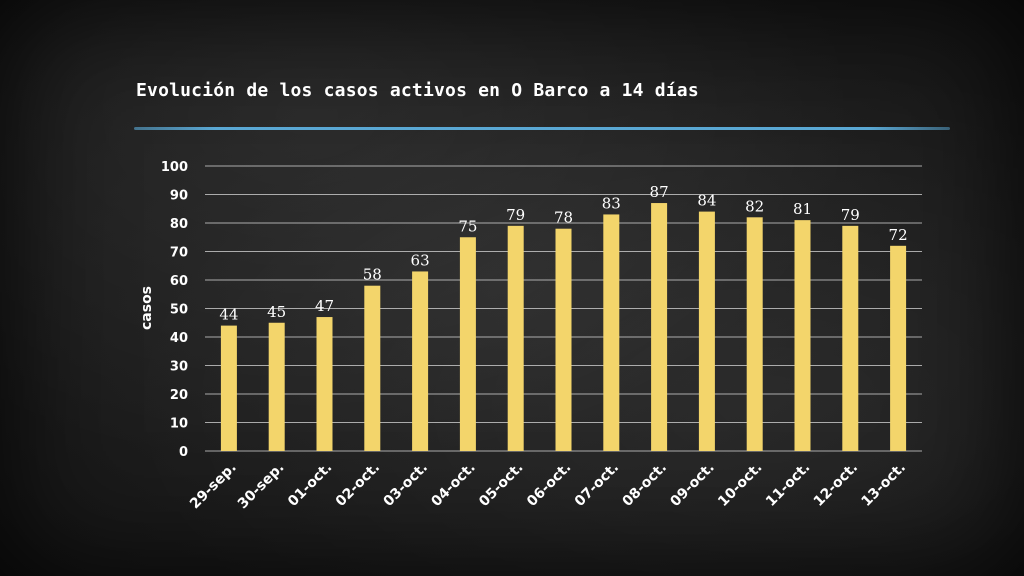 The height and width of the screenshot is (576, 1024). What do you see at coordinates (659, 192) in the screenshot?
I see `bar-value-label: 87` at bounding box center [659, 192].